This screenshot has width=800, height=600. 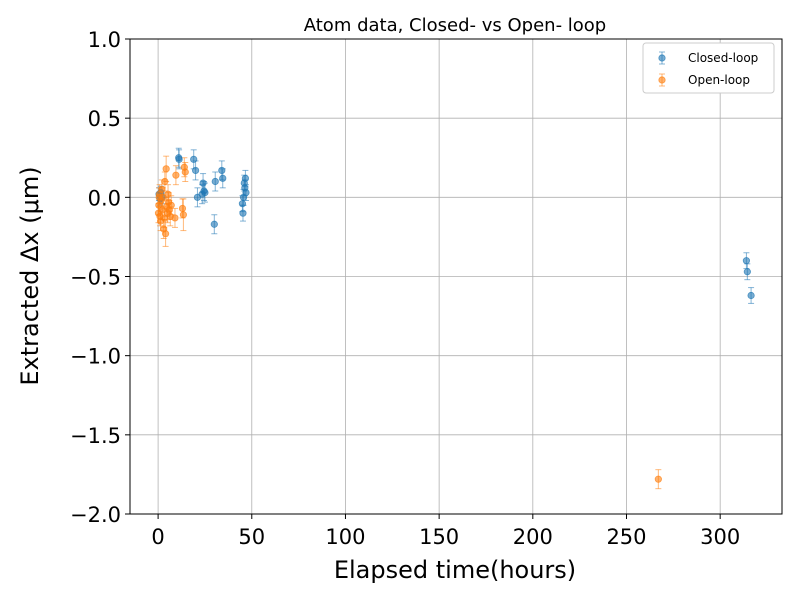 What do you see at coordinates (455, 25) in the screenshot?
I see `chart-title: Atom data, Closed- vs Open- loop` at bounding box center [455, 25].